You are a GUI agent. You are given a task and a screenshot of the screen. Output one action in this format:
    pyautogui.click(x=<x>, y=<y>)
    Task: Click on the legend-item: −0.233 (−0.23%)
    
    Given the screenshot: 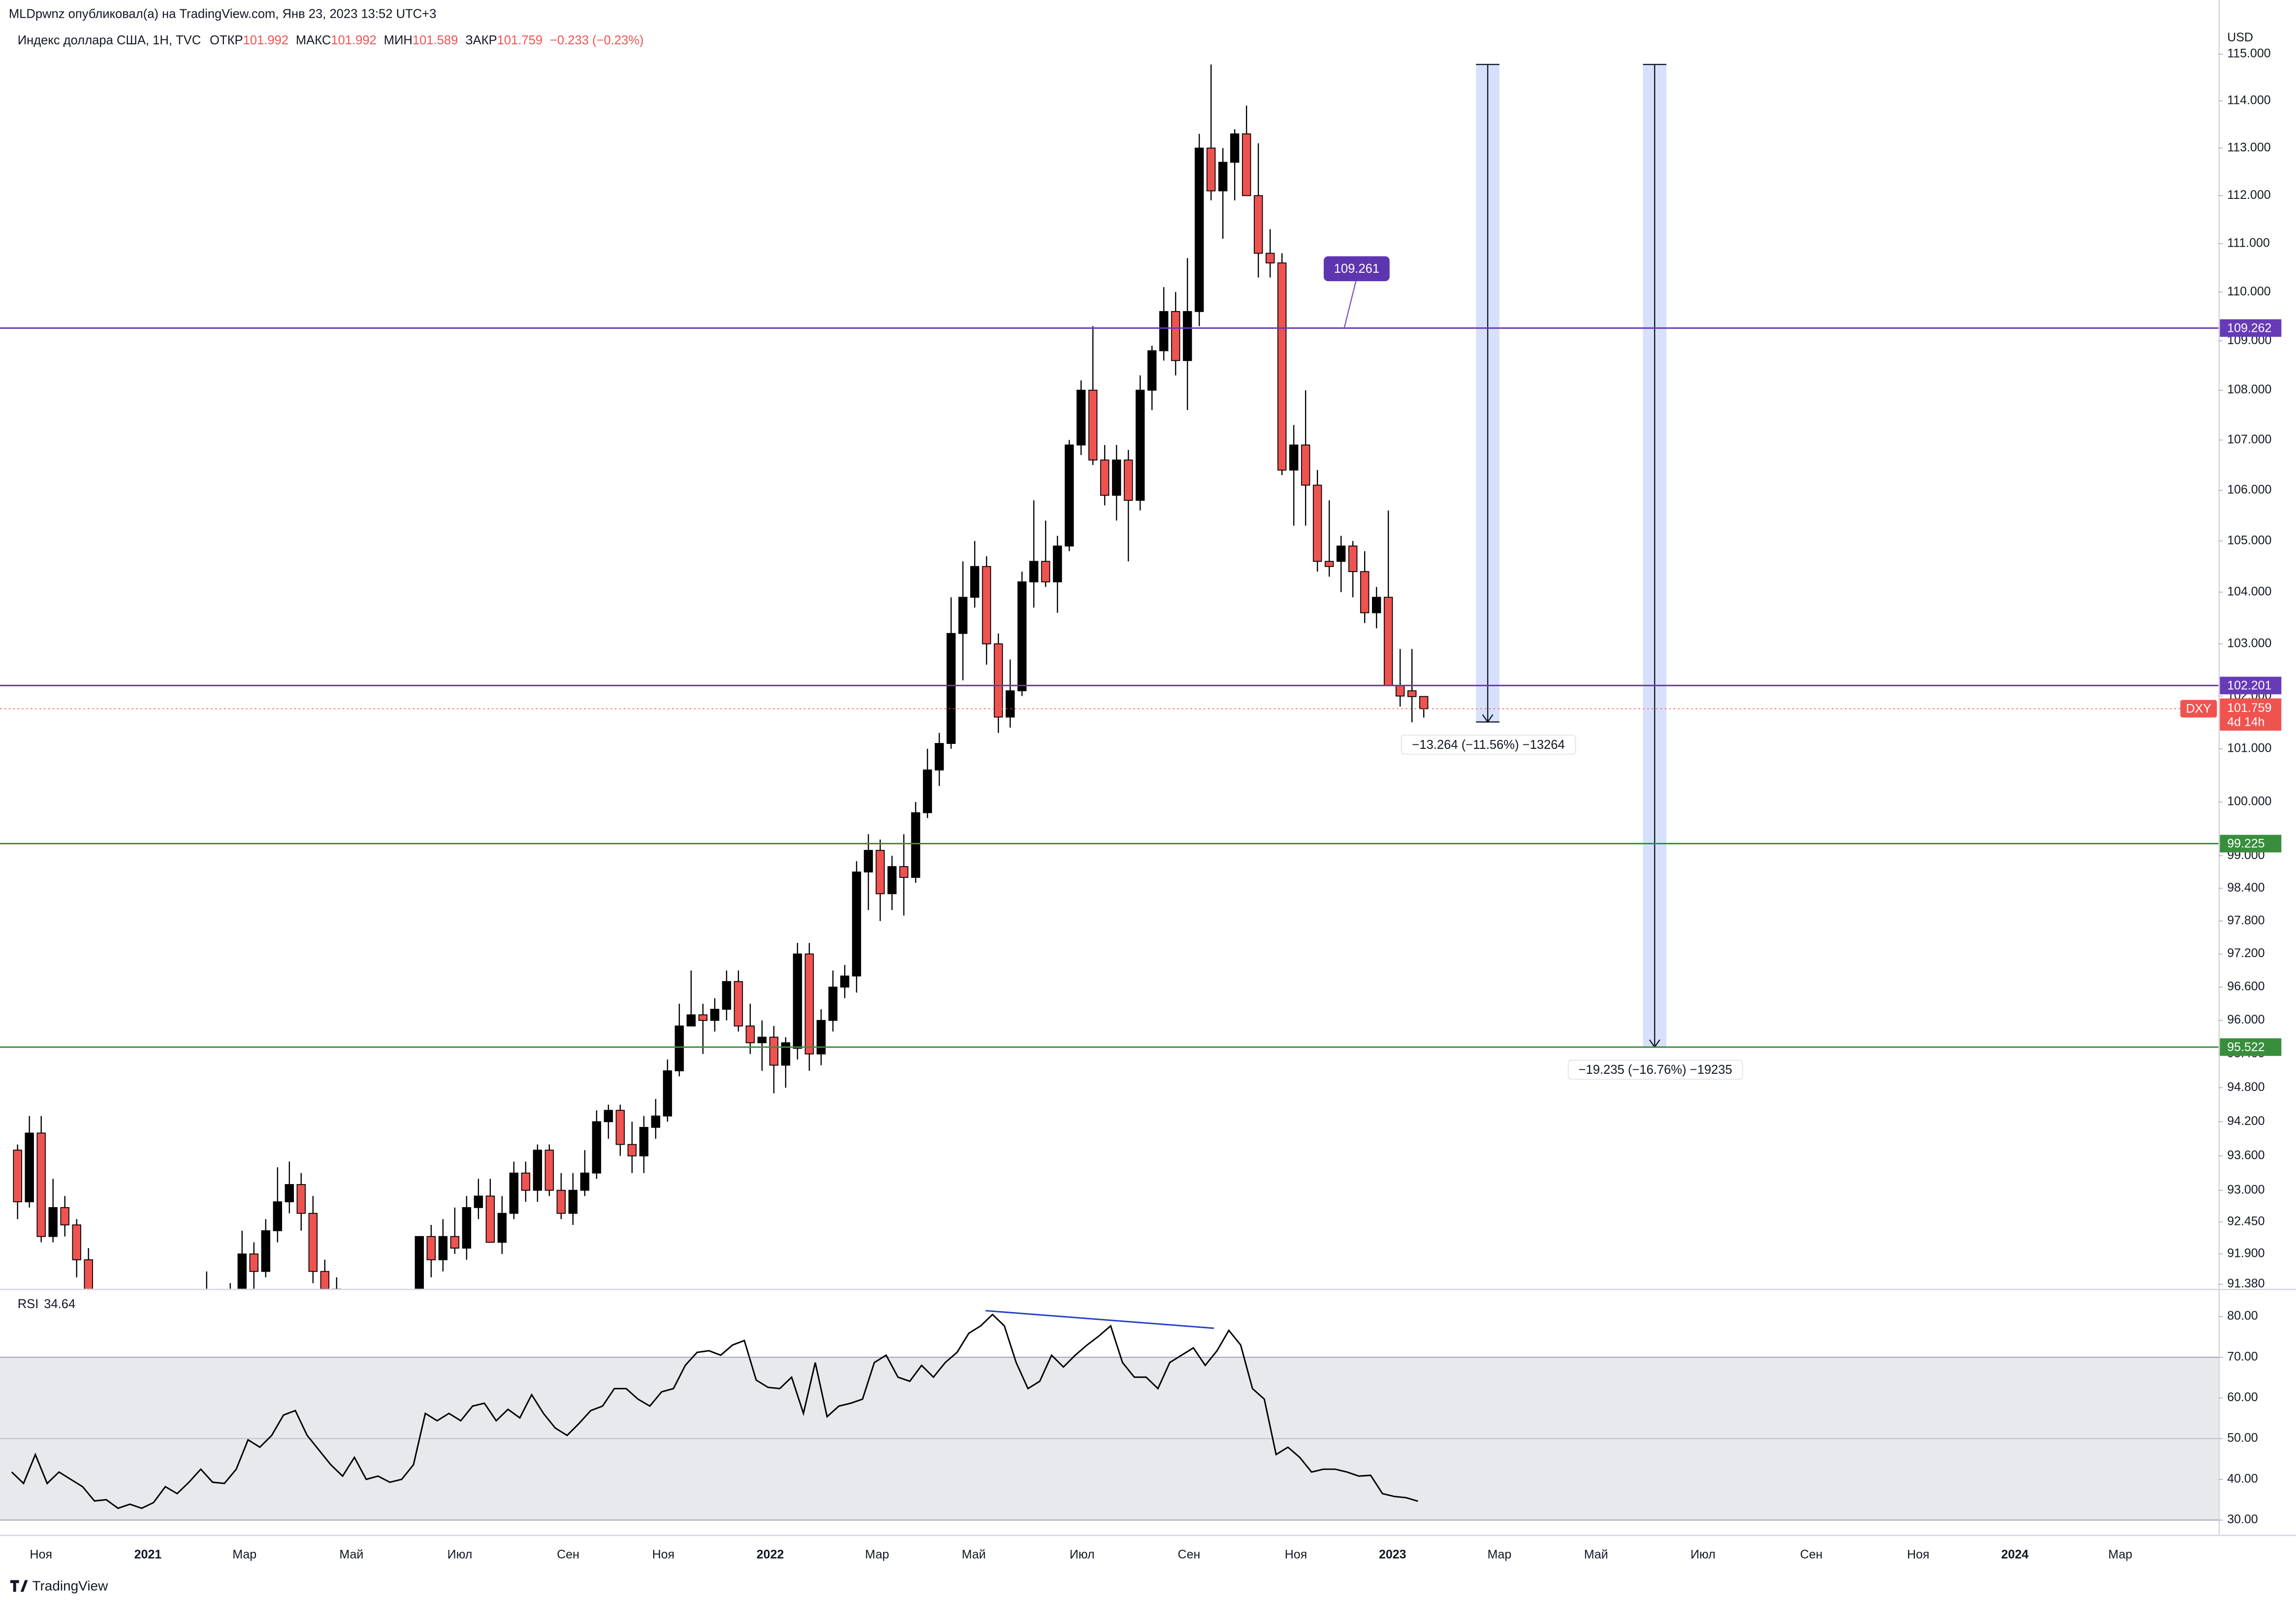 What is the action you would take?
    pyautogui.click(x=597, y=40)
    